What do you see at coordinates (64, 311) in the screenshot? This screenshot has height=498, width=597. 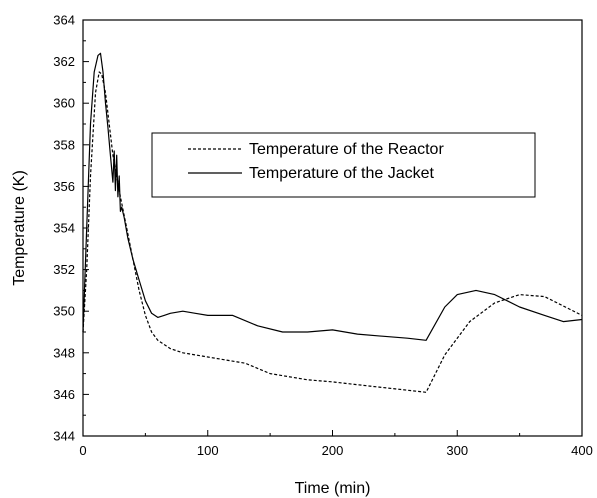 I see `y-tick-label: 350` at bounding box center [64, 311].